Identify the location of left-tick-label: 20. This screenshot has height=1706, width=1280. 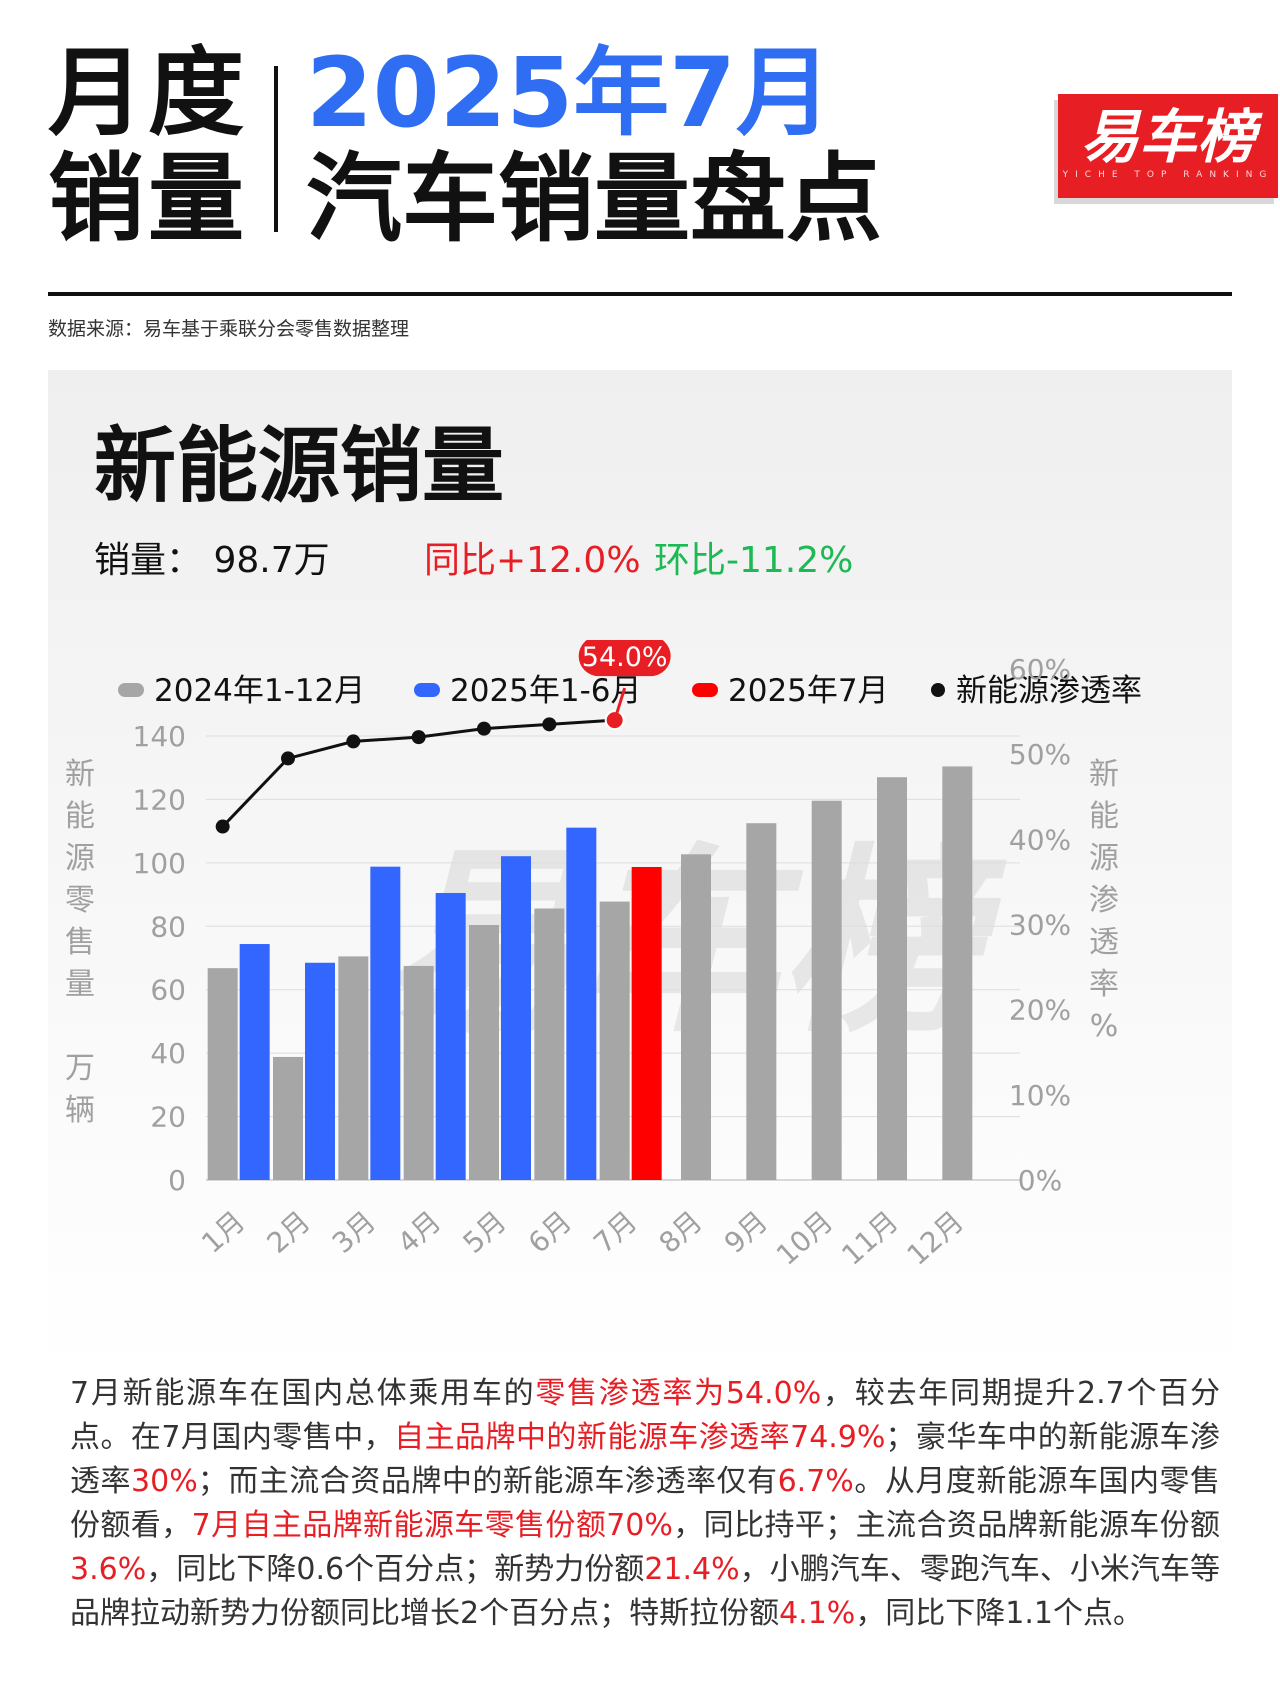
(168, 1117).